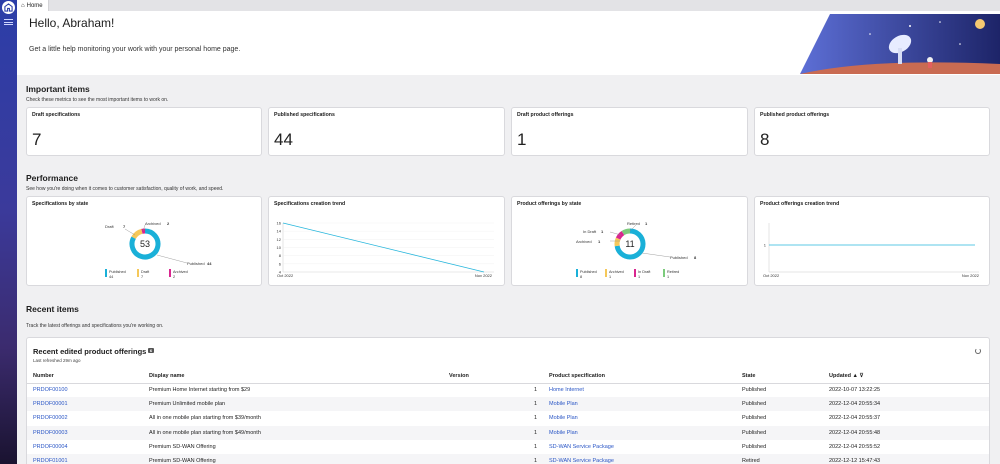 This screenshot has width=1000, height=464. I want to click on menu-icon, so click(8, 22).